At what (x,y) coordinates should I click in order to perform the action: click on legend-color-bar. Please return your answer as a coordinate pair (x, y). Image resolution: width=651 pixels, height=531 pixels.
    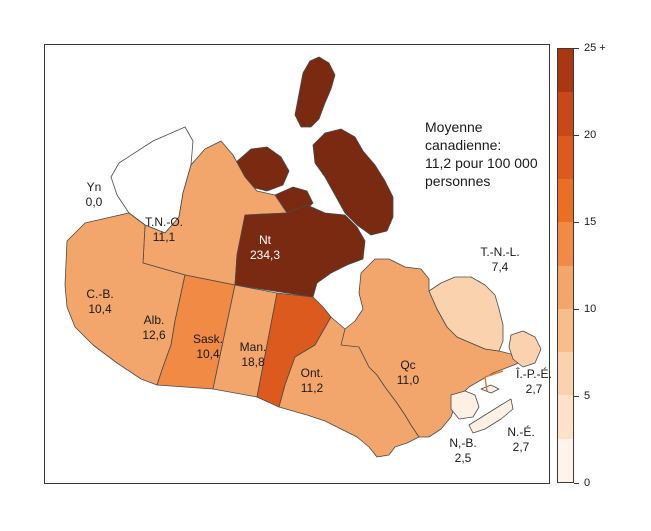
    Looking at the image, I should click on (565, 265).